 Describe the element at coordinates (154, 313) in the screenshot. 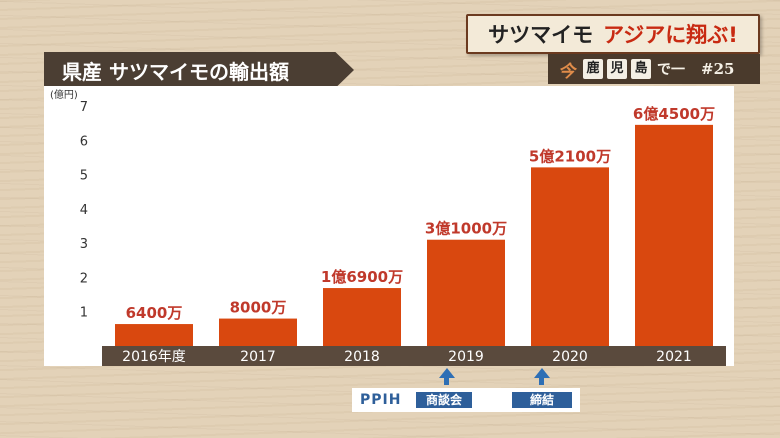

I see `data-label: 6400万` at that location.